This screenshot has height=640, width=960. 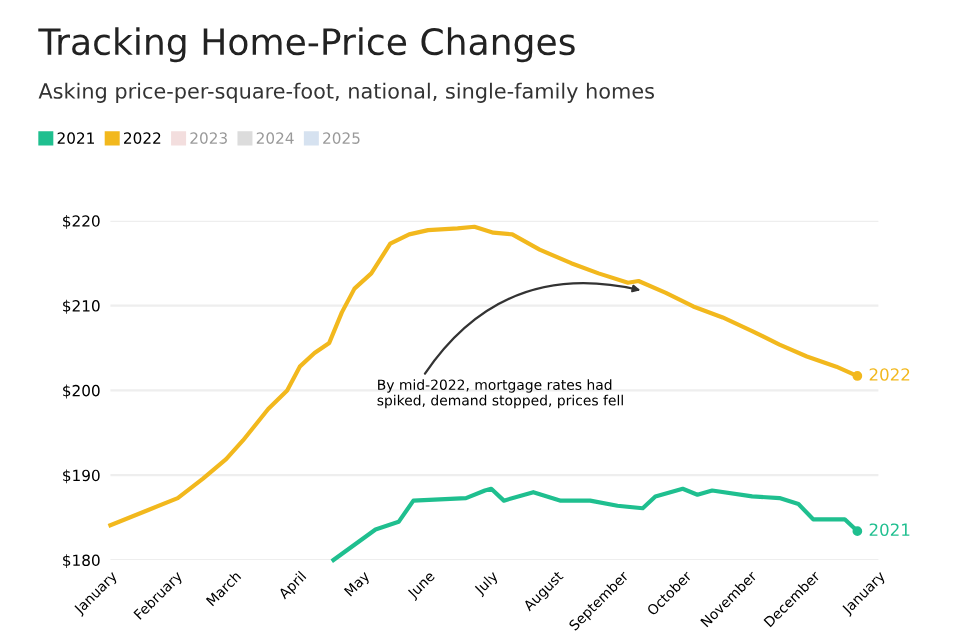 What do you see at coordinates (889, 374) in the screenshot?
I see `text: 2022` at bounding box center [889, 374].